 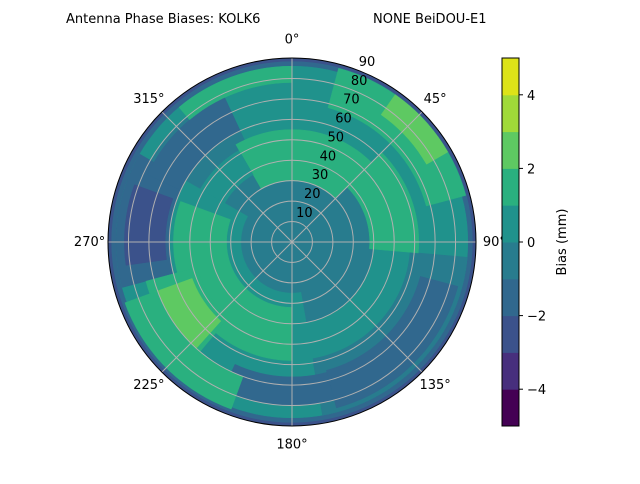 What do you see at coordinates (328, 156) in the screenshot?
I see `radial-tick-label: 40` at bounding box center [328, 156].